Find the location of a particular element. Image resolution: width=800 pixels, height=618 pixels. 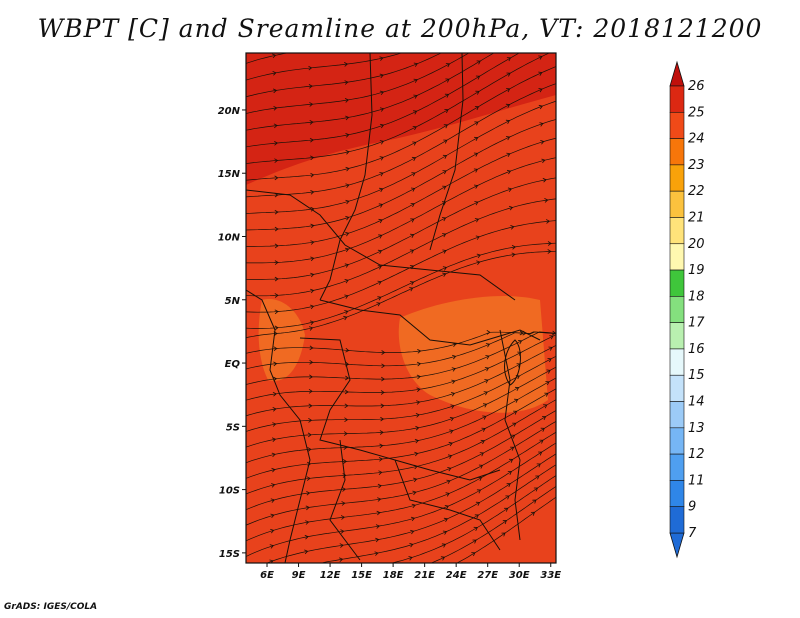

colorbar-label: 16 is located at coordinates (696, 349).